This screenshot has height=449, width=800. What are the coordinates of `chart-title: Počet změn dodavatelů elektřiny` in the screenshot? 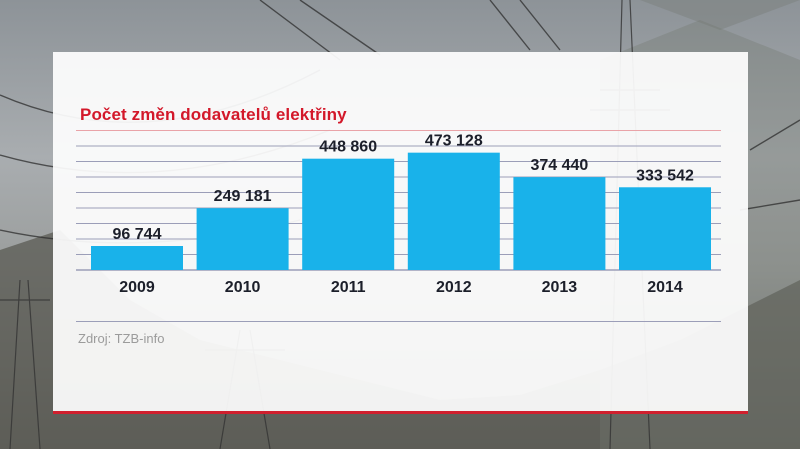 It's located at (213, 114).